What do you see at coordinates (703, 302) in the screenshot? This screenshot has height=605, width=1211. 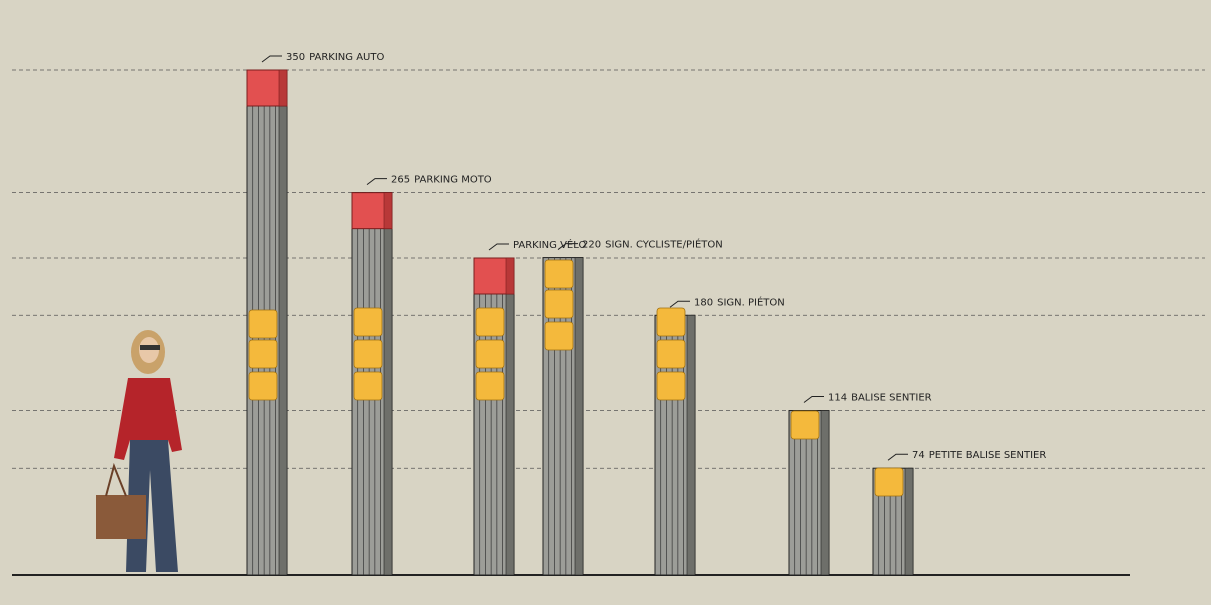 I see `height-value: 180` at bounding box center [703, 302].